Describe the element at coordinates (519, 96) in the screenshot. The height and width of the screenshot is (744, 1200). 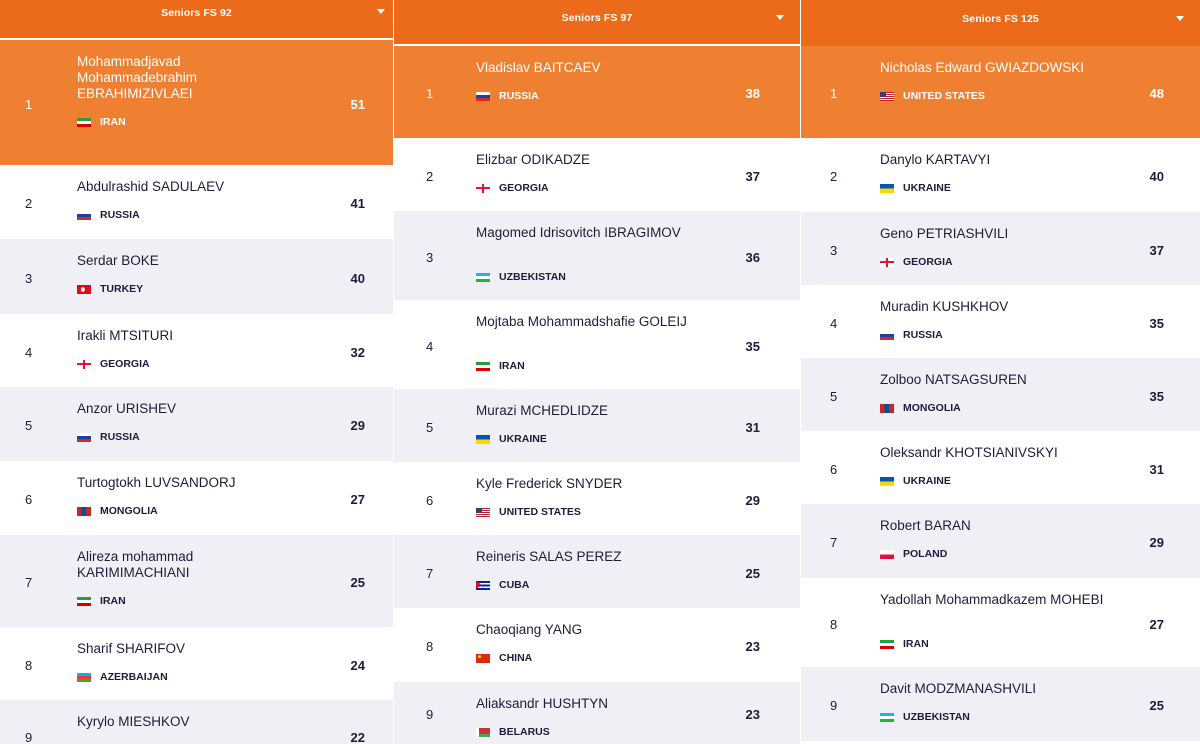
I see `country-name: RUSSIA` at that location.